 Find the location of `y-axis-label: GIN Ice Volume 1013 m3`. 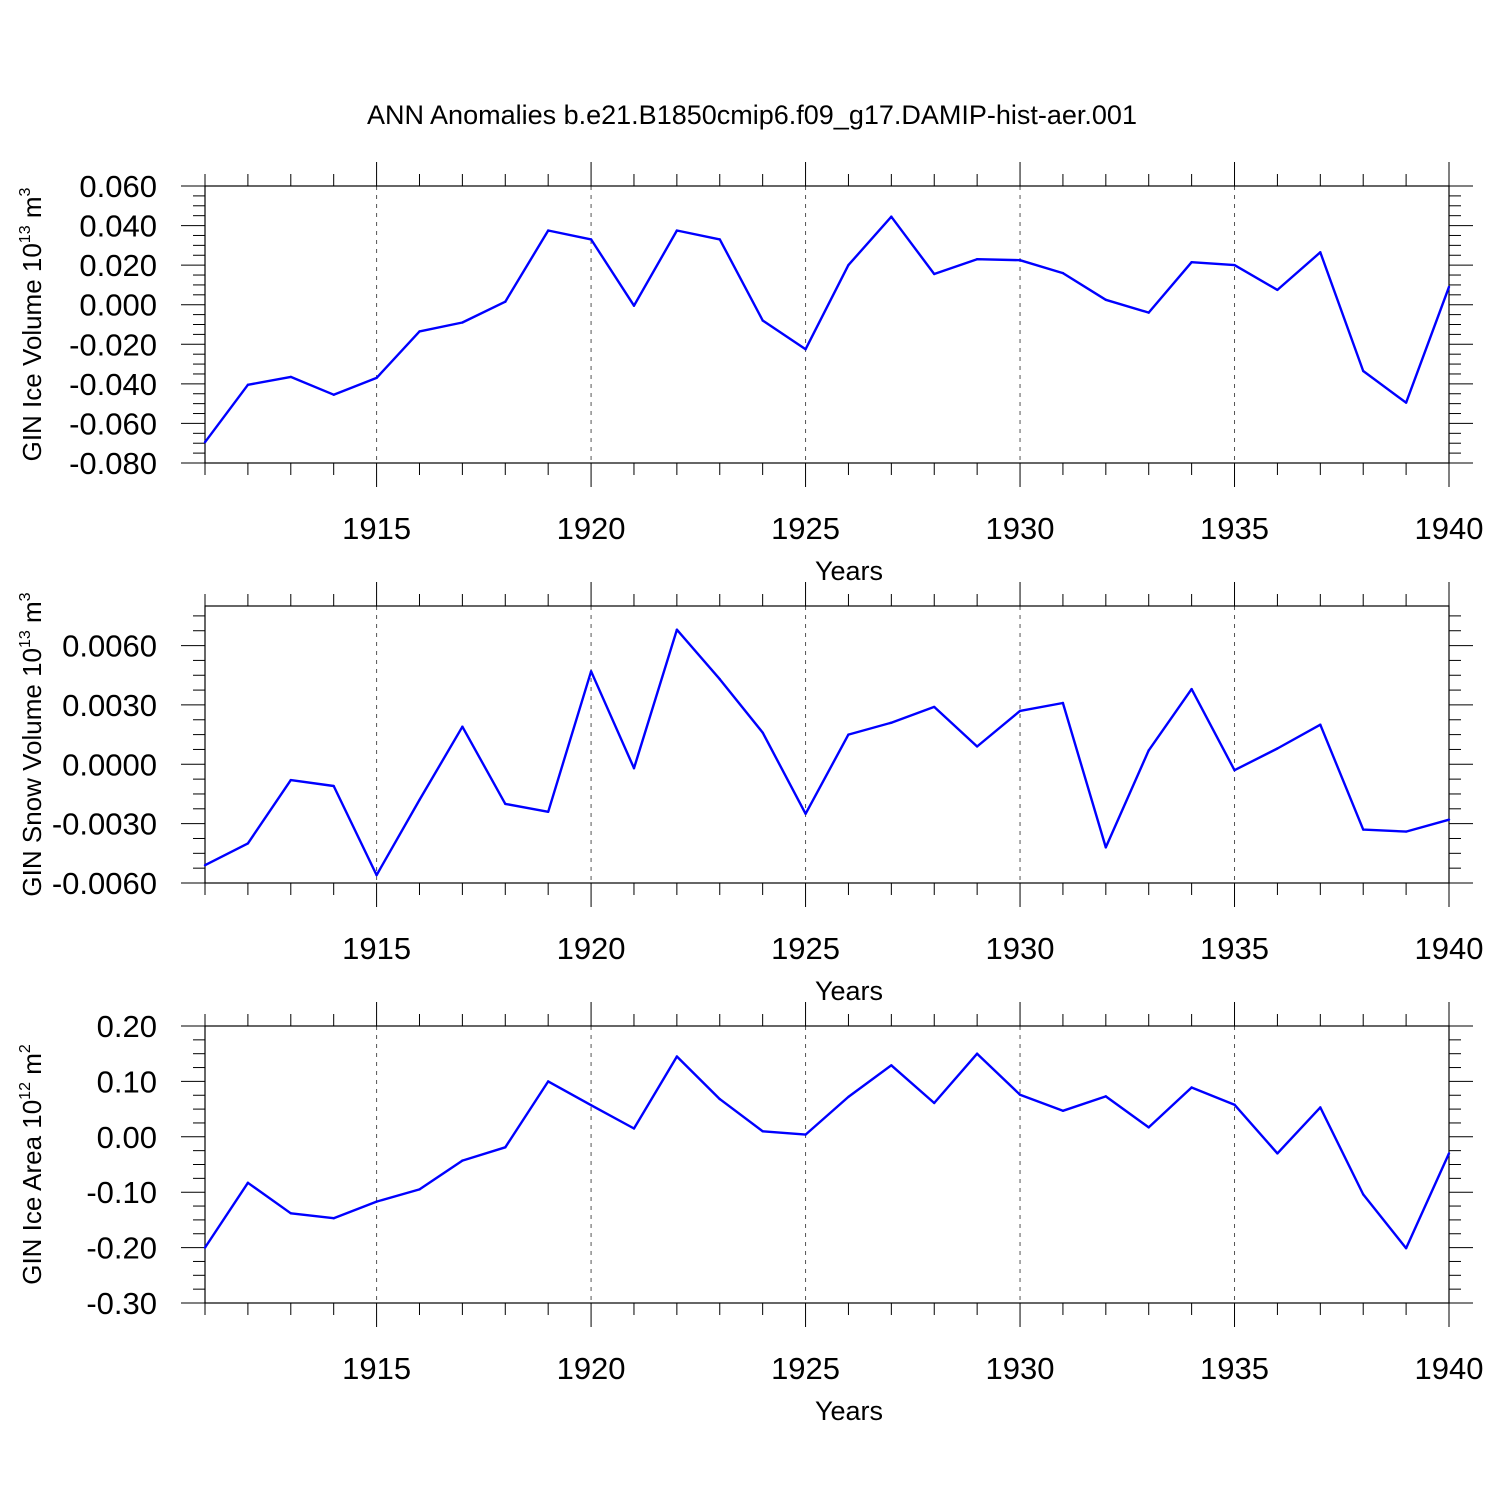

y-axis-label: GIN Ice Volume 1013 m3 is located at coordinates (32, 324).